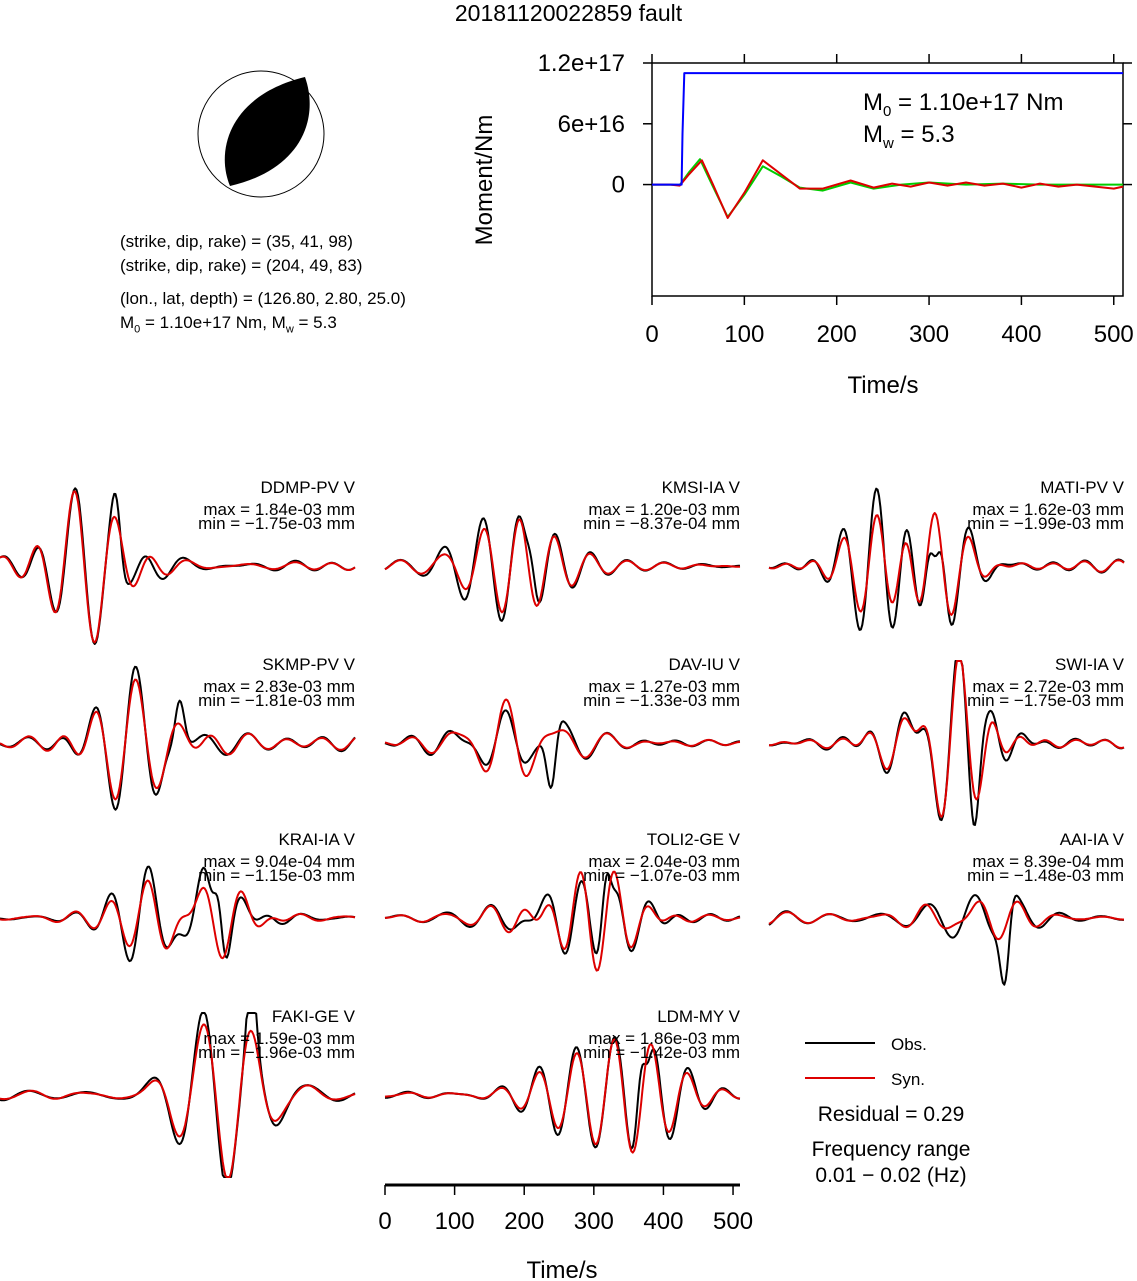 The width and height of the screenshot is (1137, 1281). What do you see at coordinates (594, 1221) in the screenshot?
I see `waveform-x-tick-label: 300` at bounding box center [594, 1221].